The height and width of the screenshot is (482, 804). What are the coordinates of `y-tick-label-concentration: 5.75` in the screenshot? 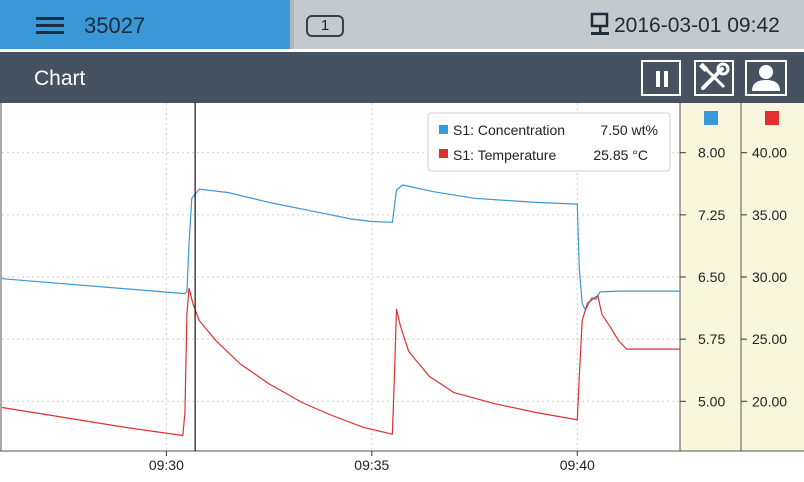 It's located at (711, 339).